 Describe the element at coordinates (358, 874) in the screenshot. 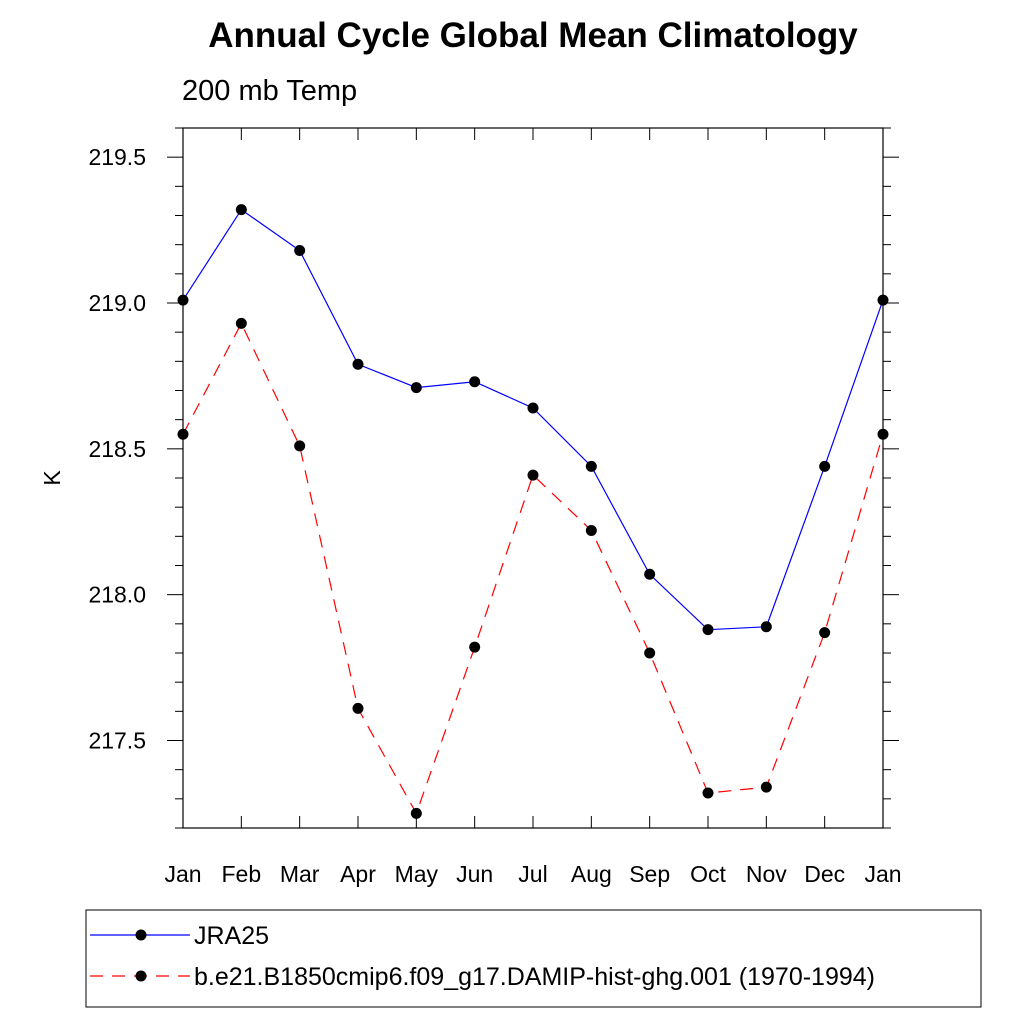

I see `x-tick-label: Apr` at that location.